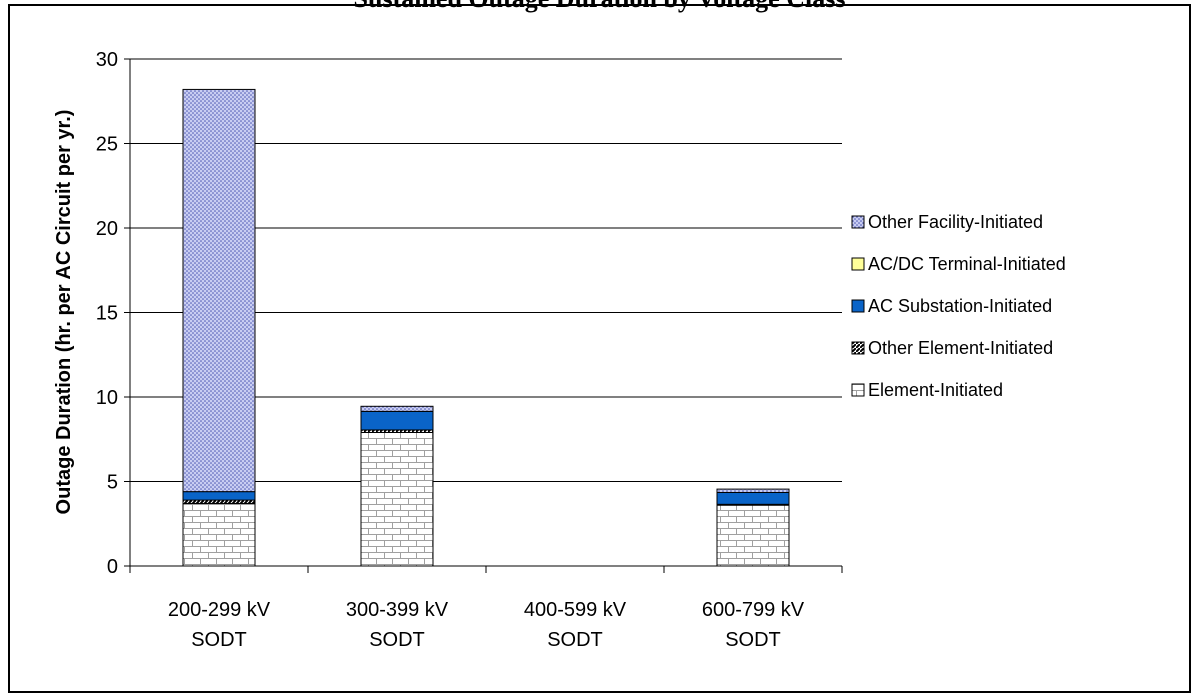  I want to click on legend-label: Other Facility-Initiated, so click(955, 222).